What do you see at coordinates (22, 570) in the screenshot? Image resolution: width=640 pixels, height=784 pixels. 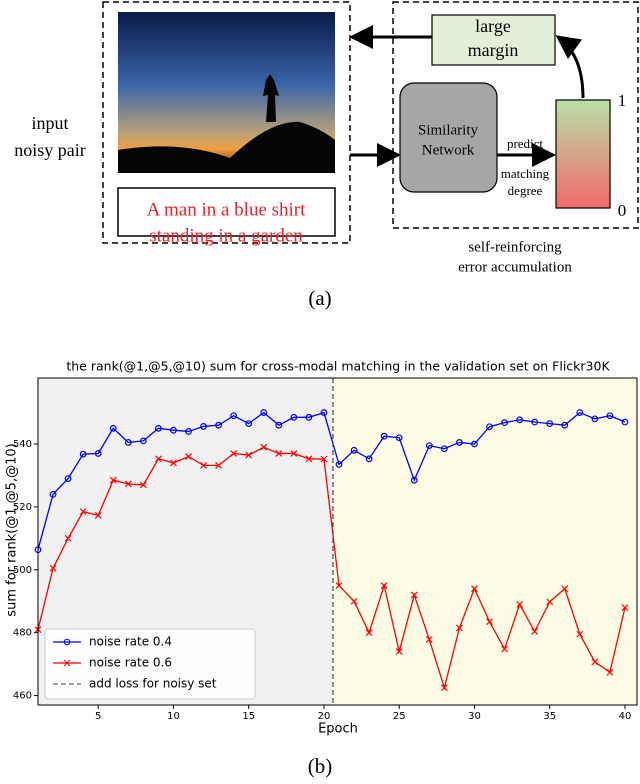 I see `y-tick-label: 500` at bounding box center [22, 570].